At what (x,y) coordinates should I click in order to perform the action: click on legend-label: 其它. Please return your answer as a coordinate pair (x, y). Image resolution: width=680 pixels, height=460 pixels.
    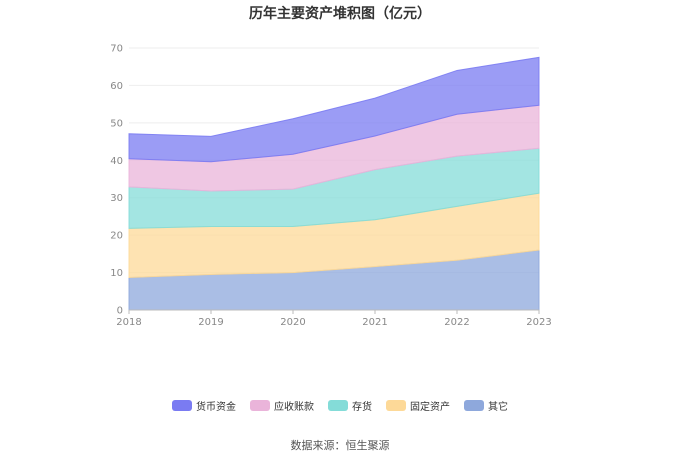
    Looking at the image, I should click on (498, 407).